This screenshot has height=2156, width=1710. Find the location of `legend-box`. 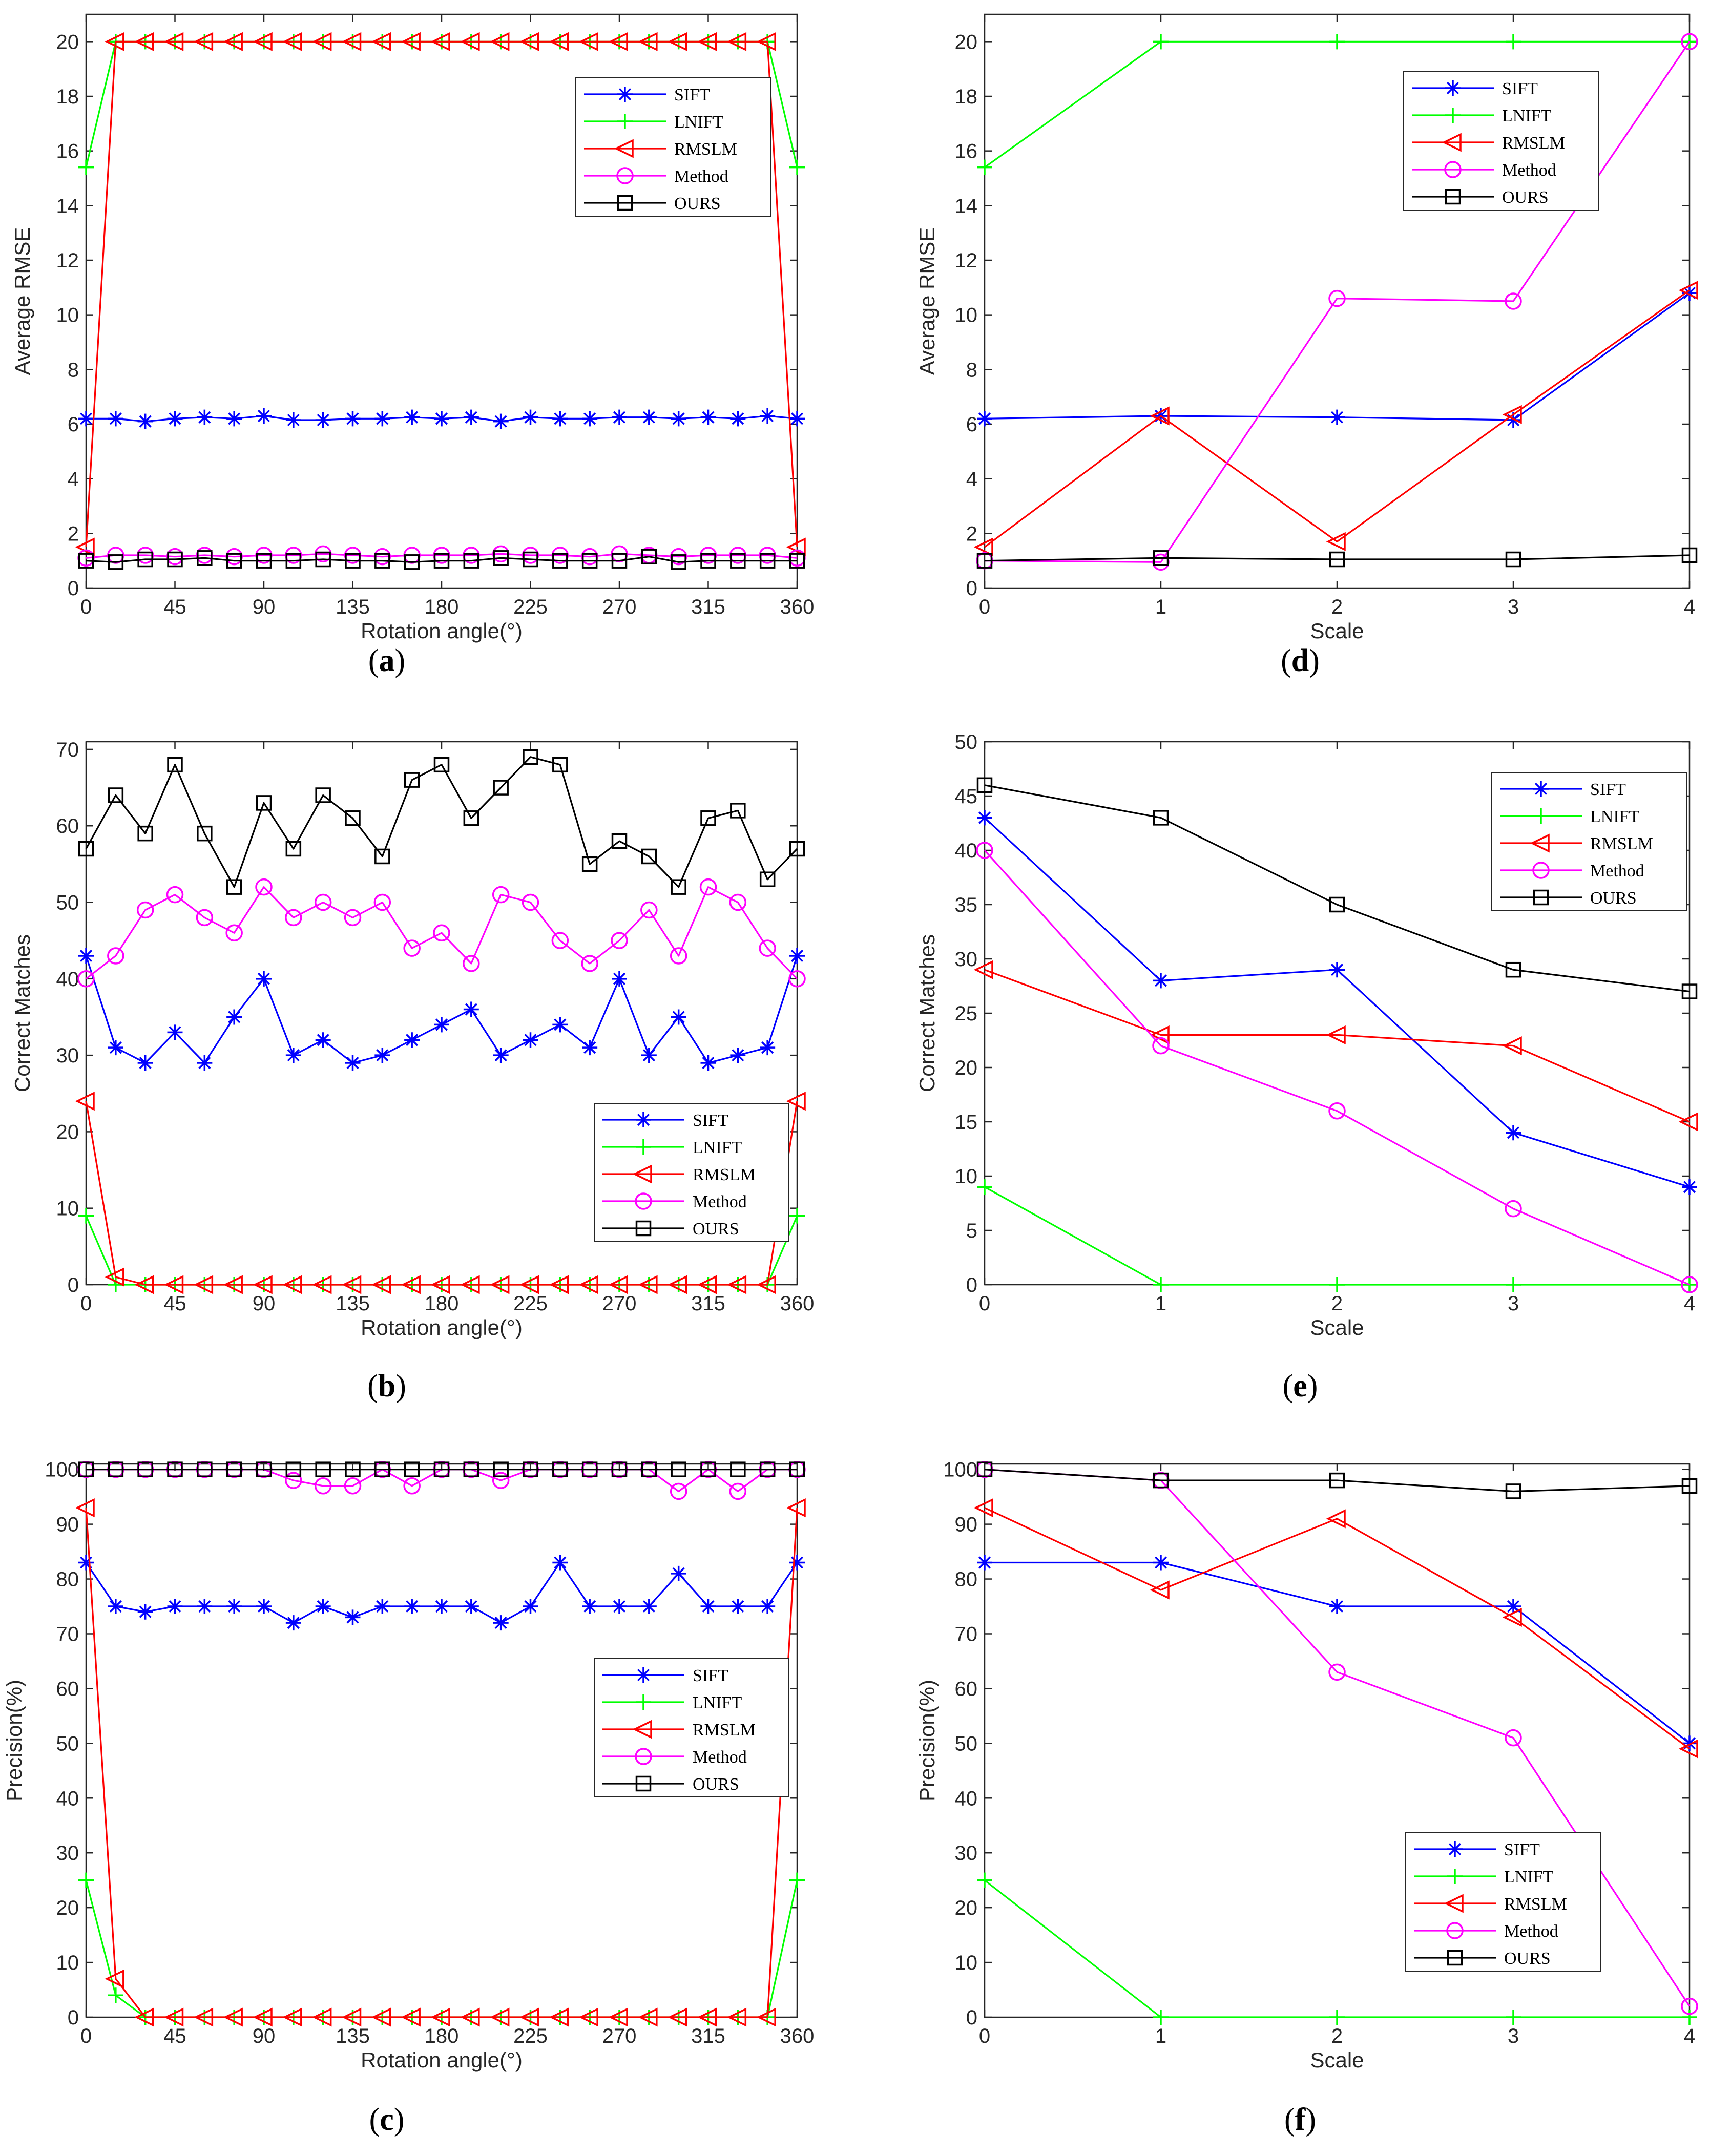

legend-box is located at coordinates (1503, 1902).